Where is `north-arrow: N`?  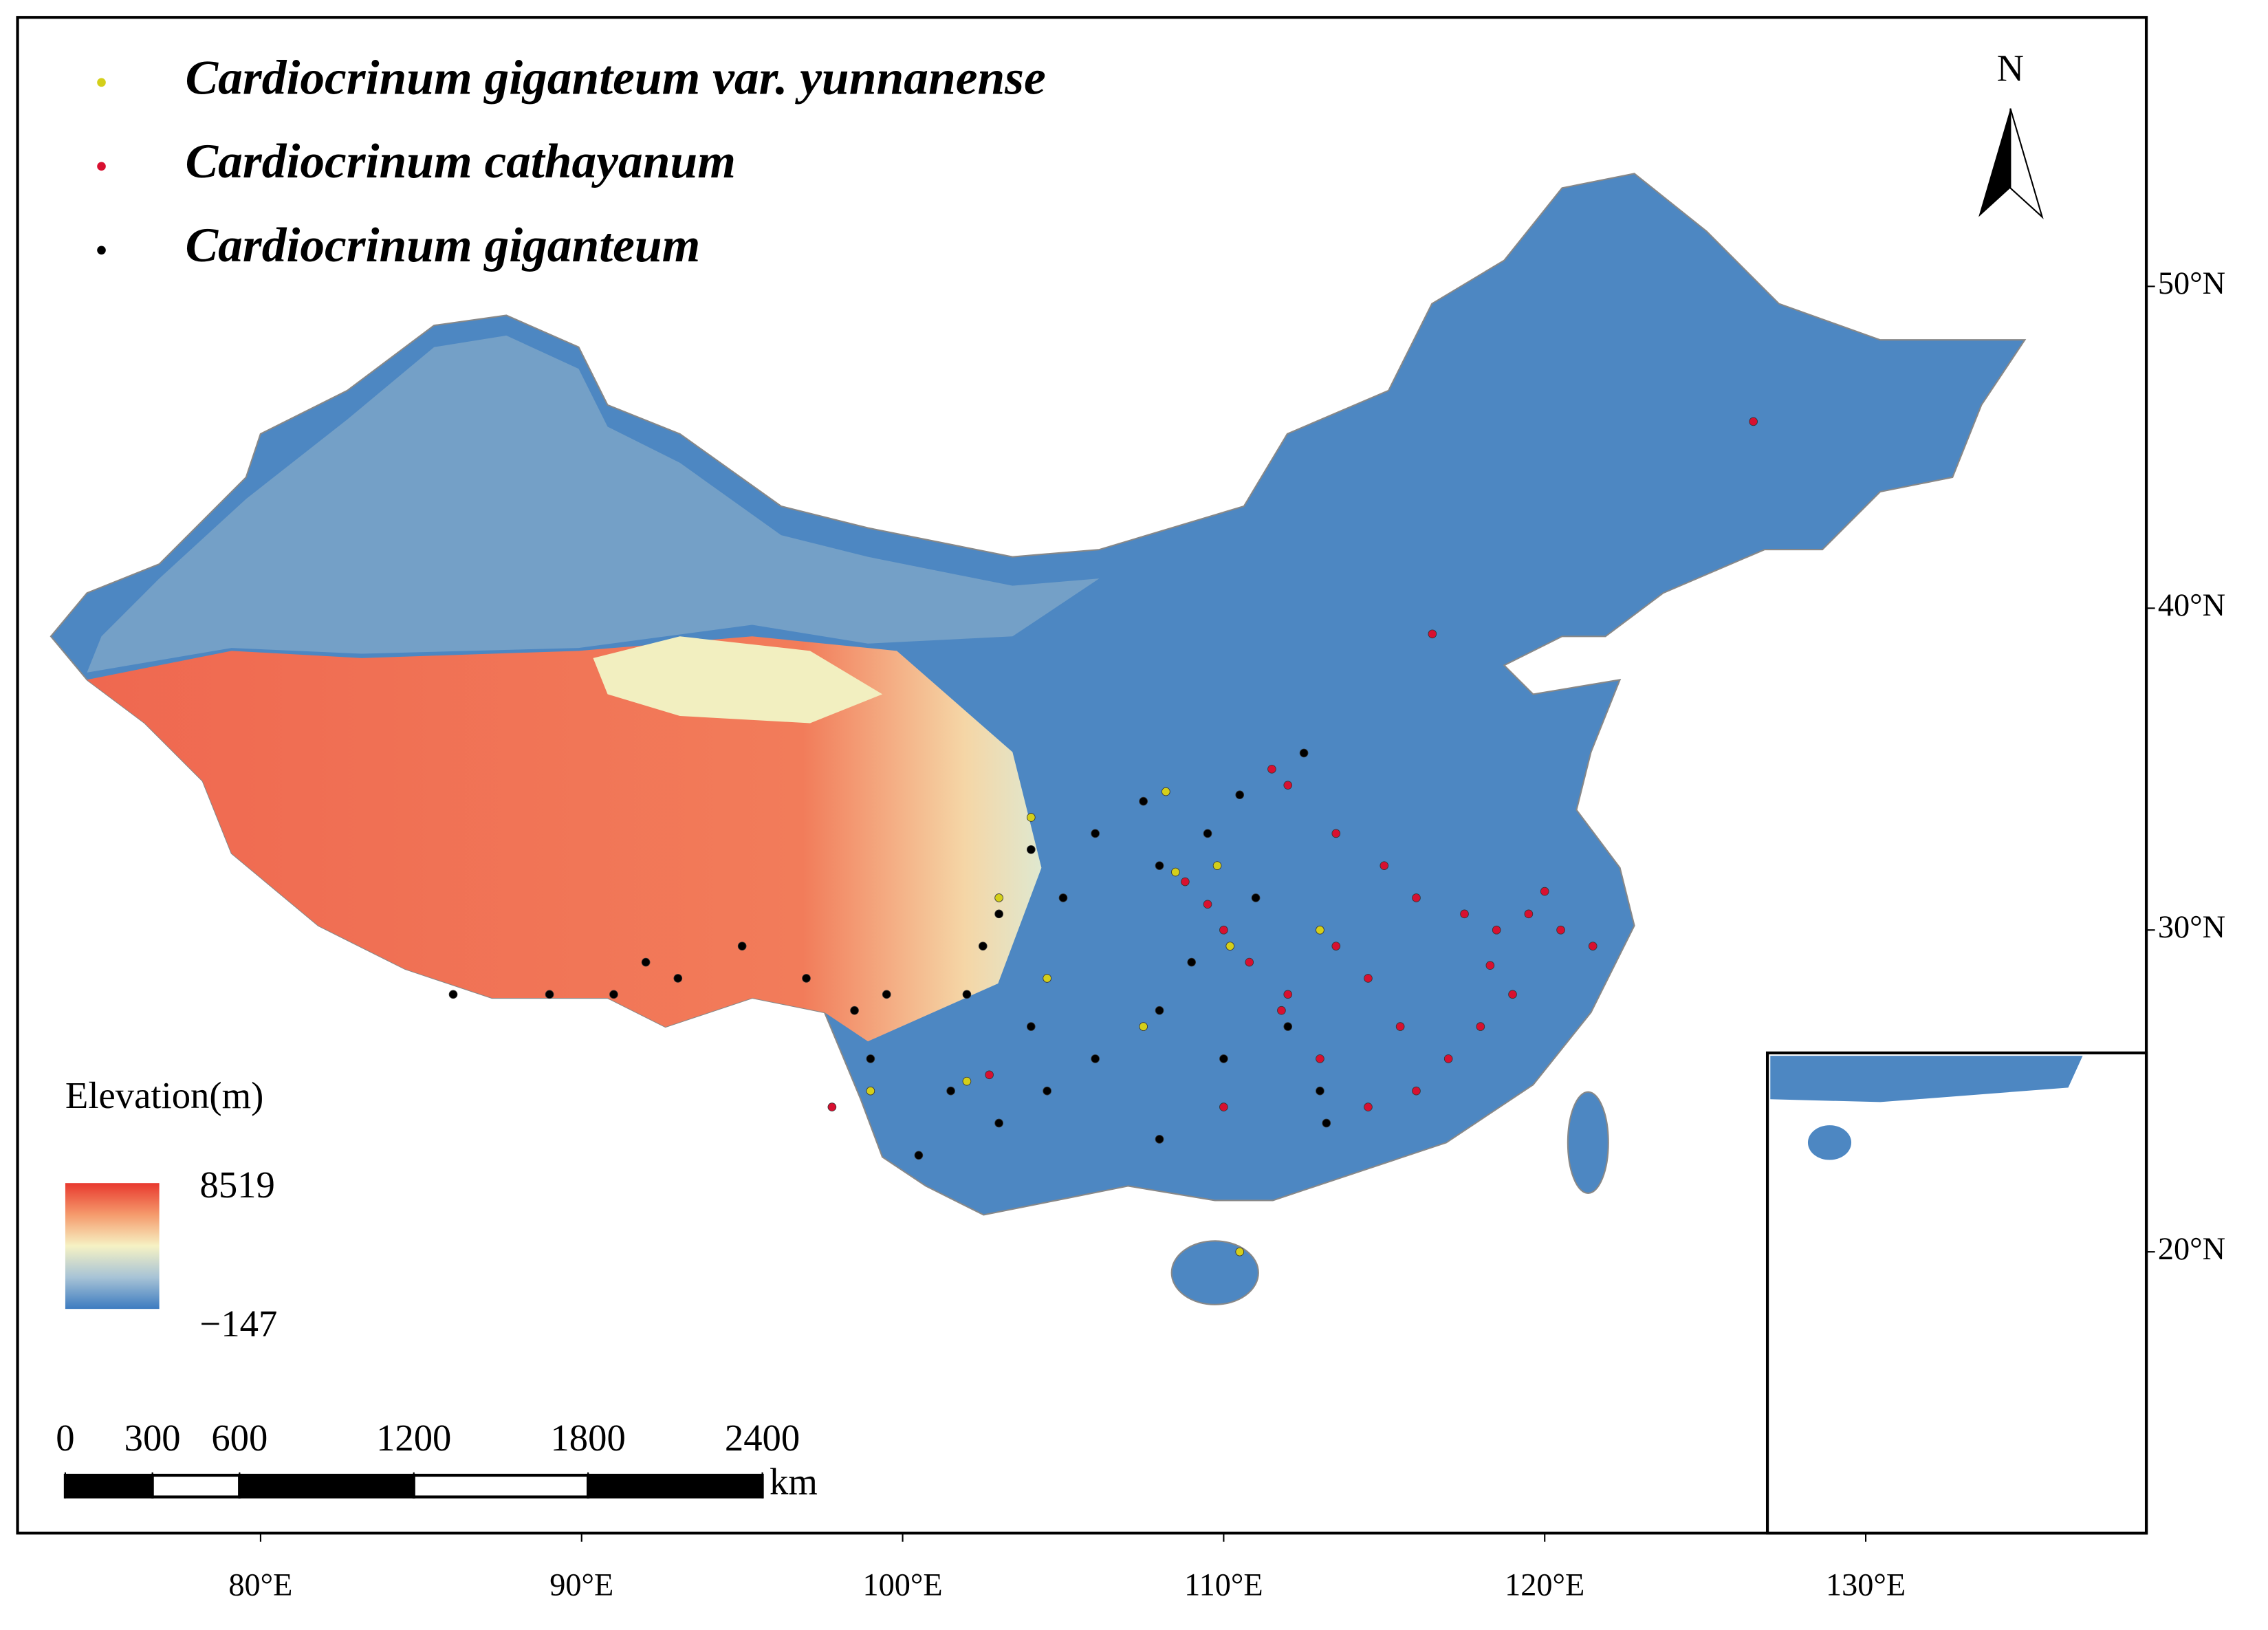
north-arrow: N is located at coordinates (2011, 133).